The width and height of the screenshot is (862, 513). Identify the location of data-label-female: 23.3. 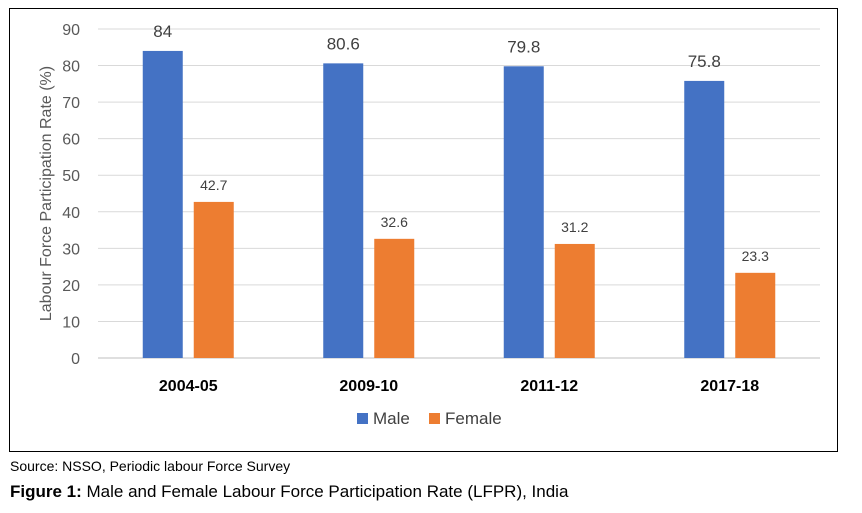
(755, 256).